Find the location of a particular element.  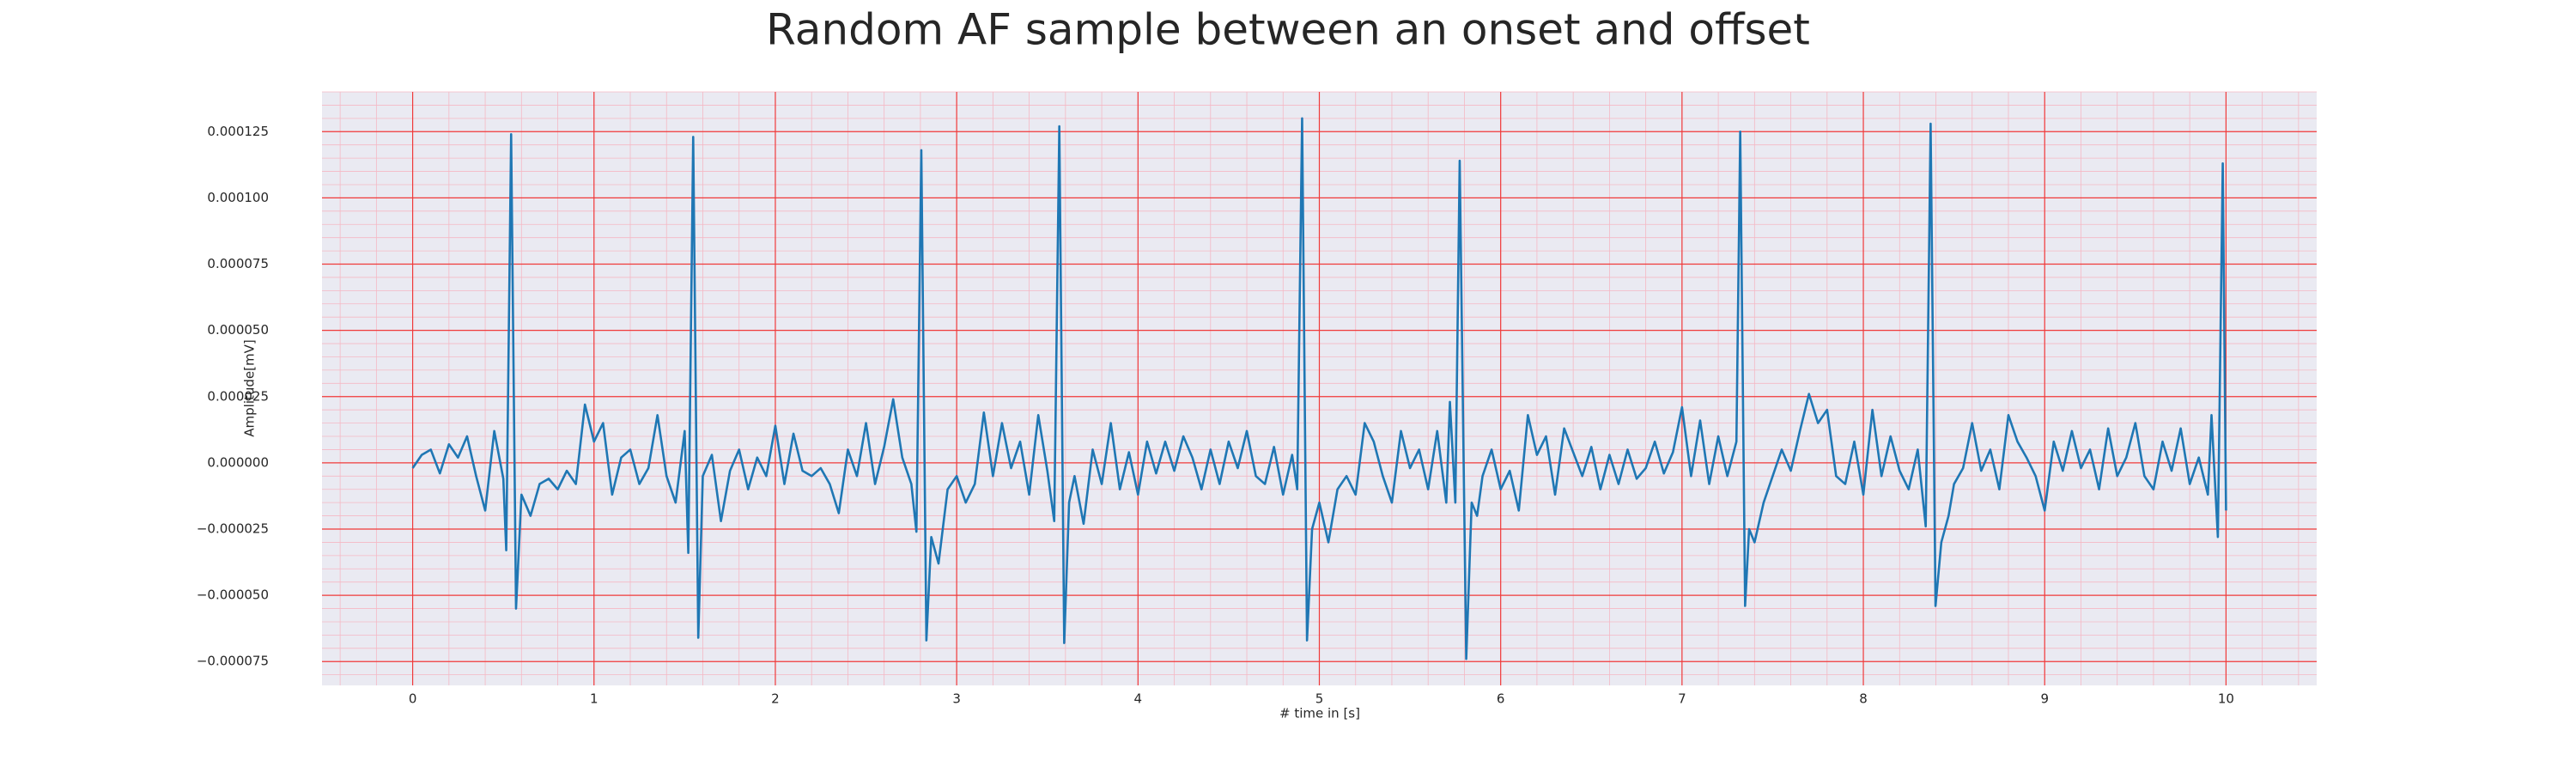

x-tick-label: 1 is located at coordinates (594, 699).